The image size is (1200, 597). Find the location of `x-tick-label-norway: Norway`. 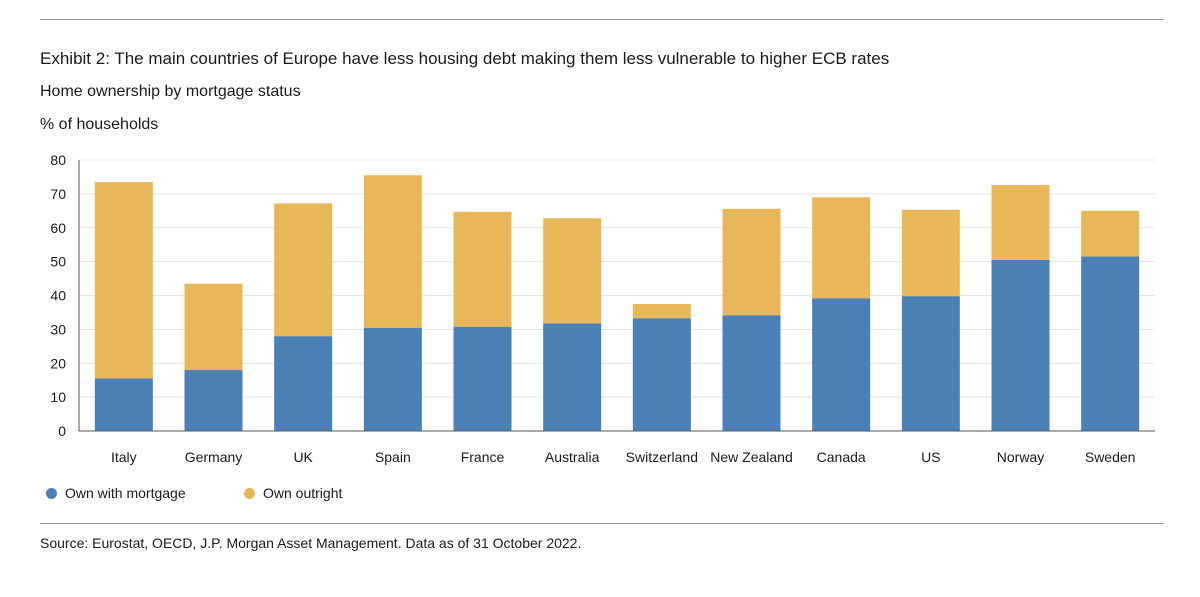

x-tick-label-norway: Norway is located at coordinates (1020, 457).